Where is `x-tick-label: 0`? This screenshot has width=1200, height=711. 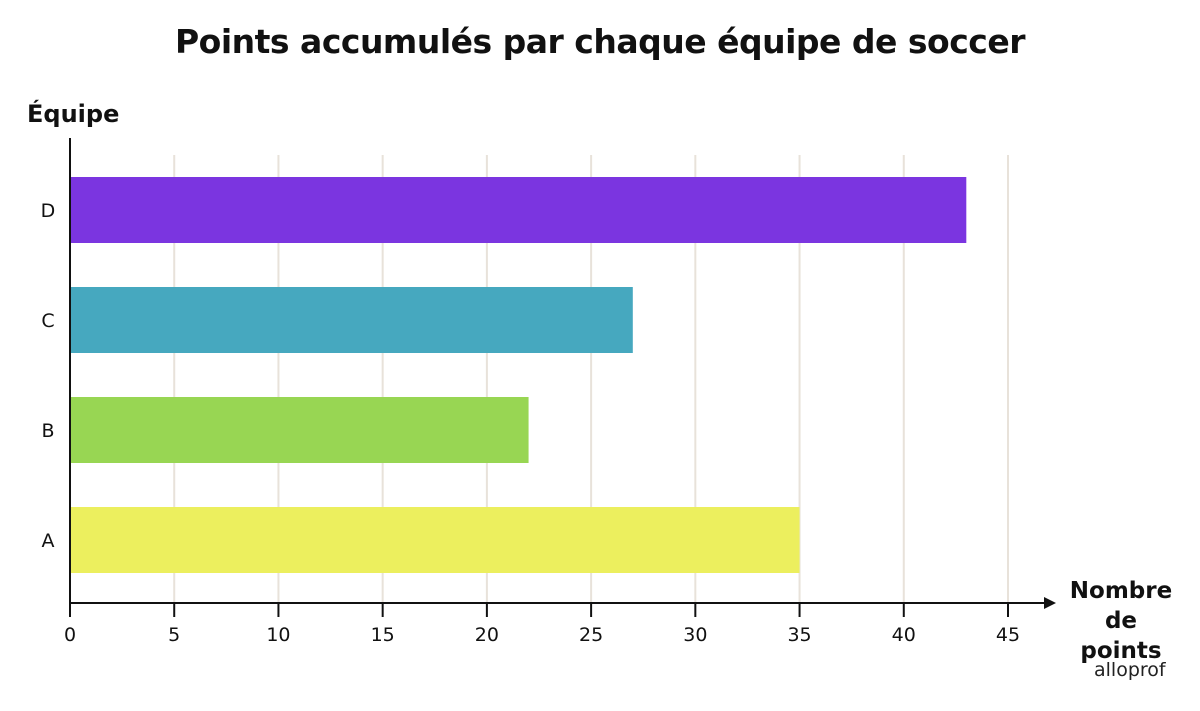 x-tick-label: 0 is located at coordinates (70, 635).